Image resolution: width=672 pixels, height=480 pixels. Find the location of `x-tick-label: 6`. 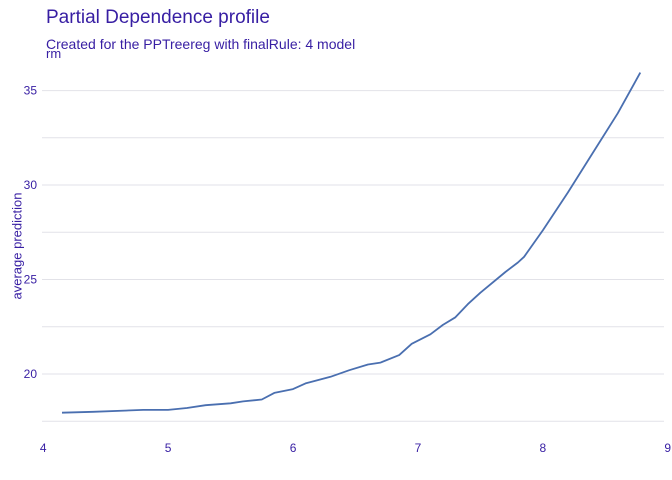

x-tick-label: 6 is located at coordinates (293, 448).